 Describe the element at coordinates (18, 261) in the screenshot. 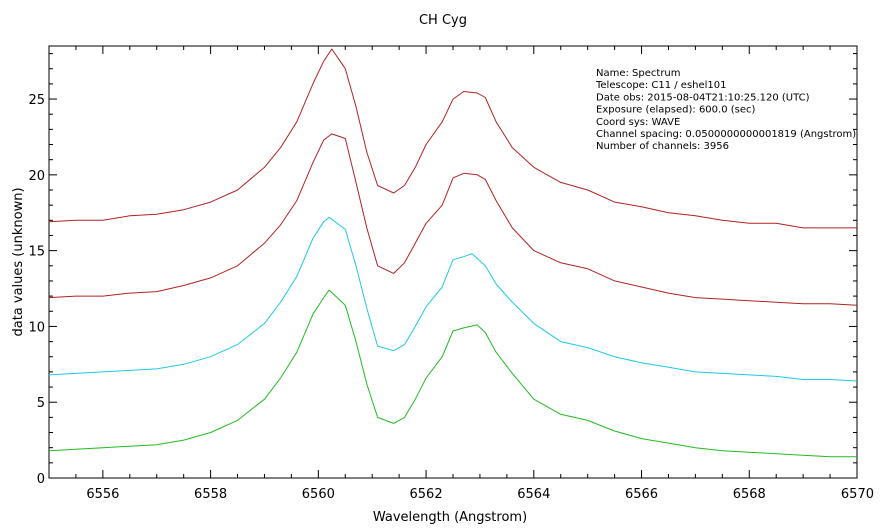

I see `y-axis-title: data values (unknown)` at that location.